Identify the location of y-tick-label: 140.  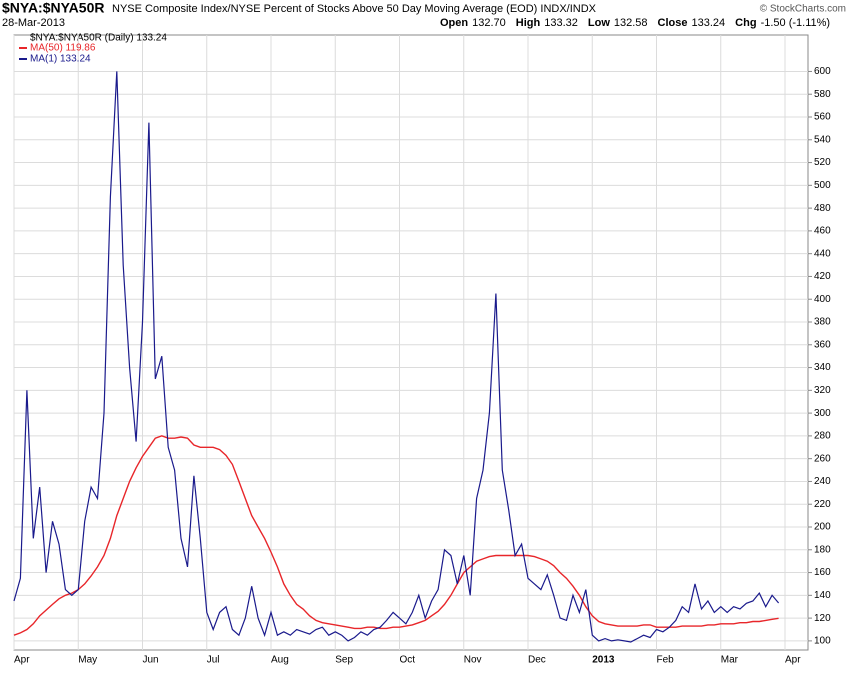
(822, 595).